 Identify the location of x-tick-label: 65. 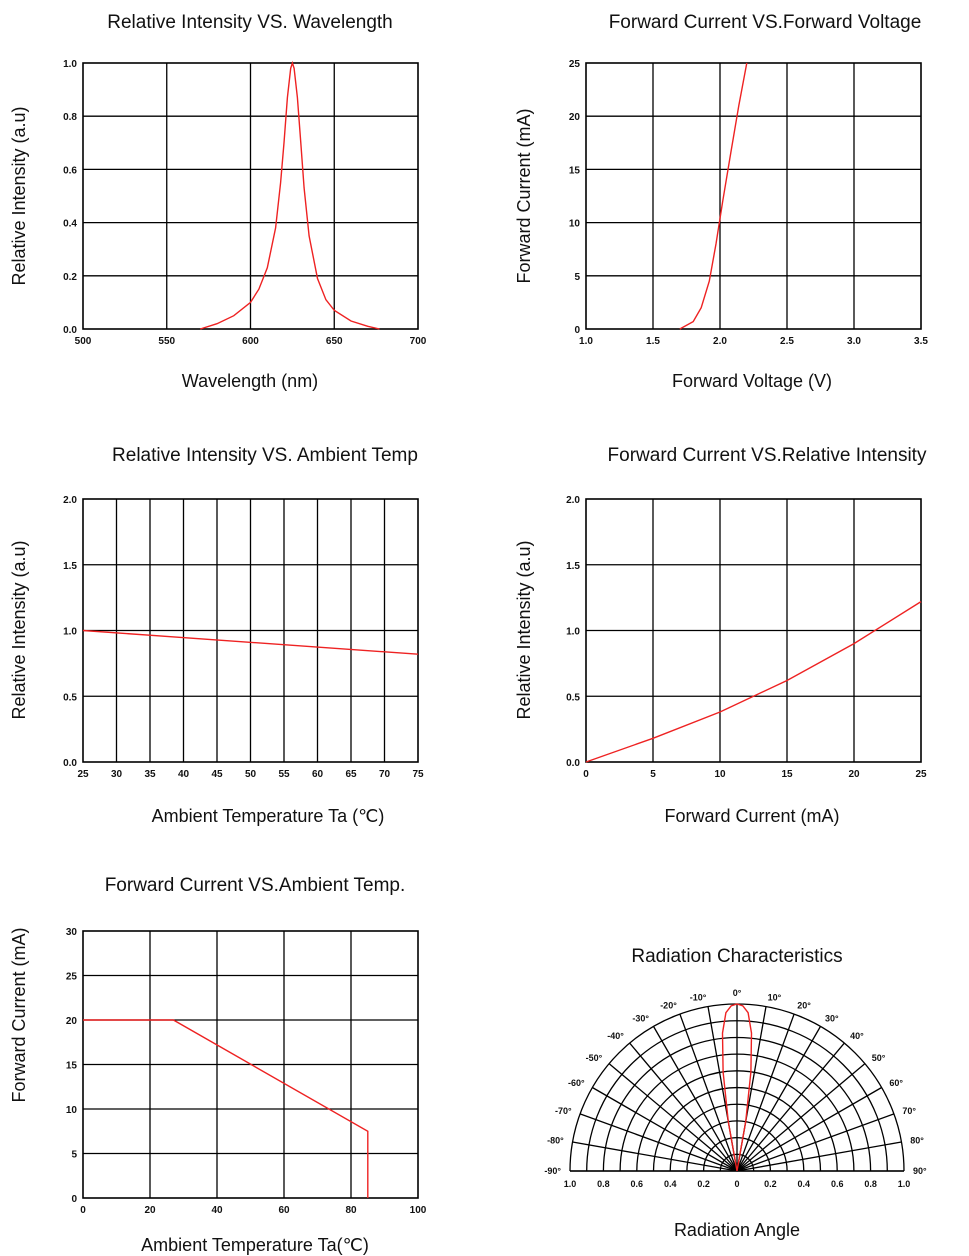
(351, 774).